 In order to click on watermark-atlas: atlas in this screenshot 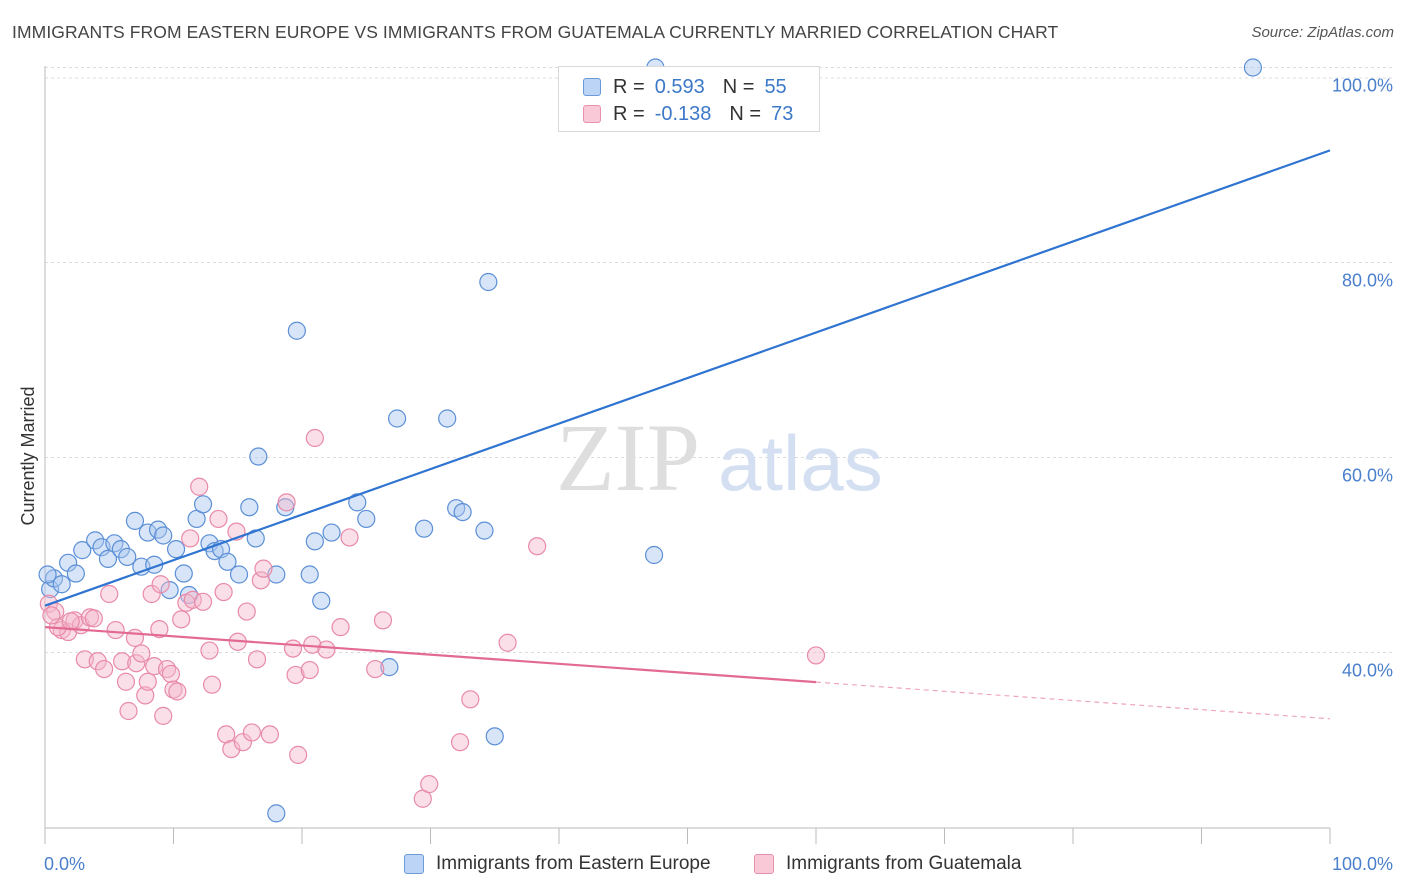, I will do `click(800, 463)`.